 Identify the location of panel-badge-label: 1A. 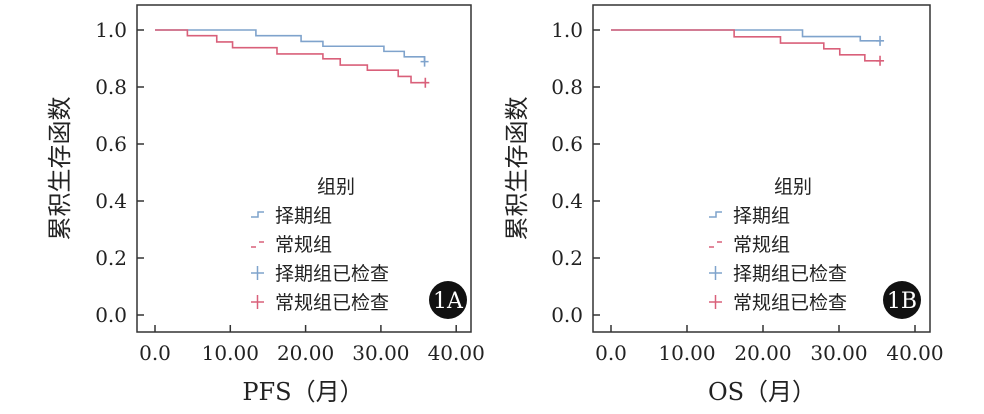
(448, 301).